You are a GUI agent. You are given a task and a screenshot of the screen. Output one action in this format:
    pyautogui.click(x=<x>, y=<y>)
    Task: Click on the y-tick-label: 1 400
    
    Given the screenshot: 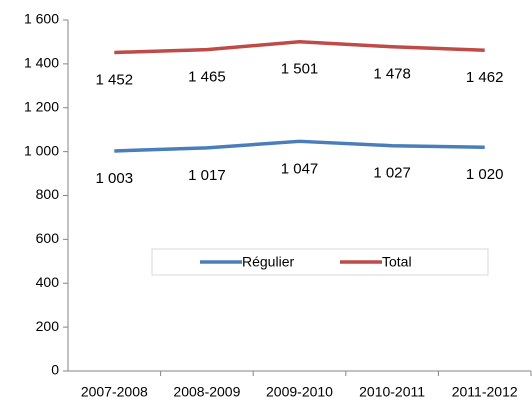 What is the action you would take?
    pyautogui.click(x=41, y=63)
    